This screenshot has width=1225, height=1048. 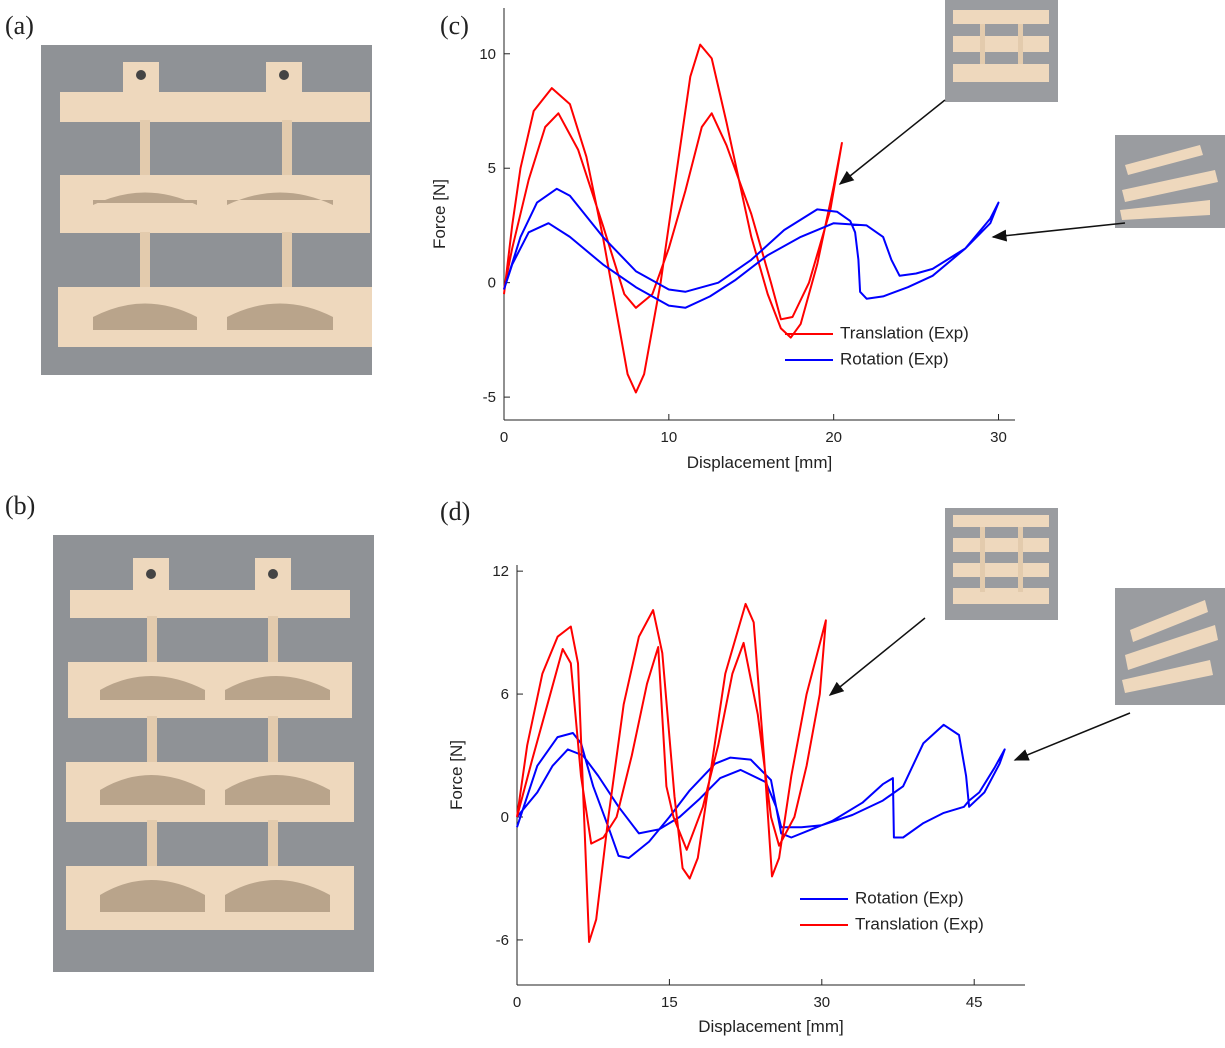 What do you see at coordinates (455, 511) in the screenshot?
I see `panel-label: (d)` at bounding box center [455, 511].